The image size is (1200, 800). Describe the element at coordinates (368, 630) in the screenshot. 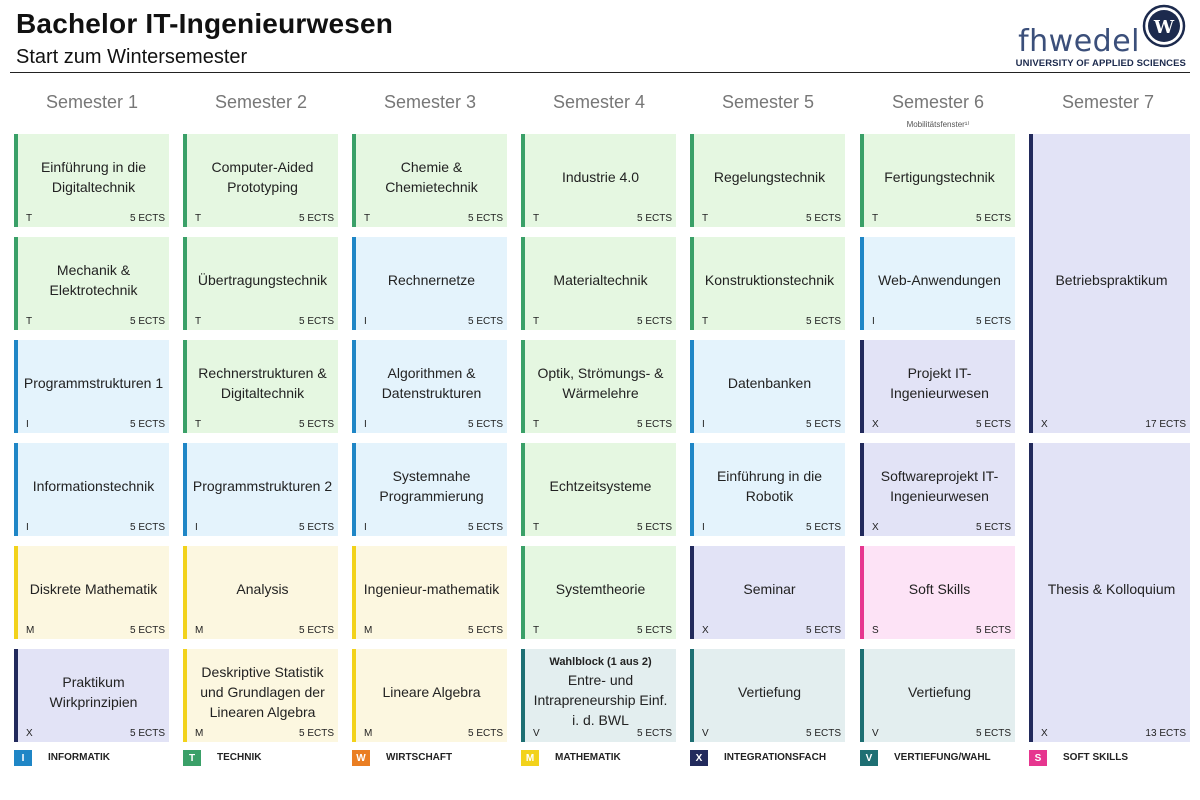

I see `module-category: M` at that location.